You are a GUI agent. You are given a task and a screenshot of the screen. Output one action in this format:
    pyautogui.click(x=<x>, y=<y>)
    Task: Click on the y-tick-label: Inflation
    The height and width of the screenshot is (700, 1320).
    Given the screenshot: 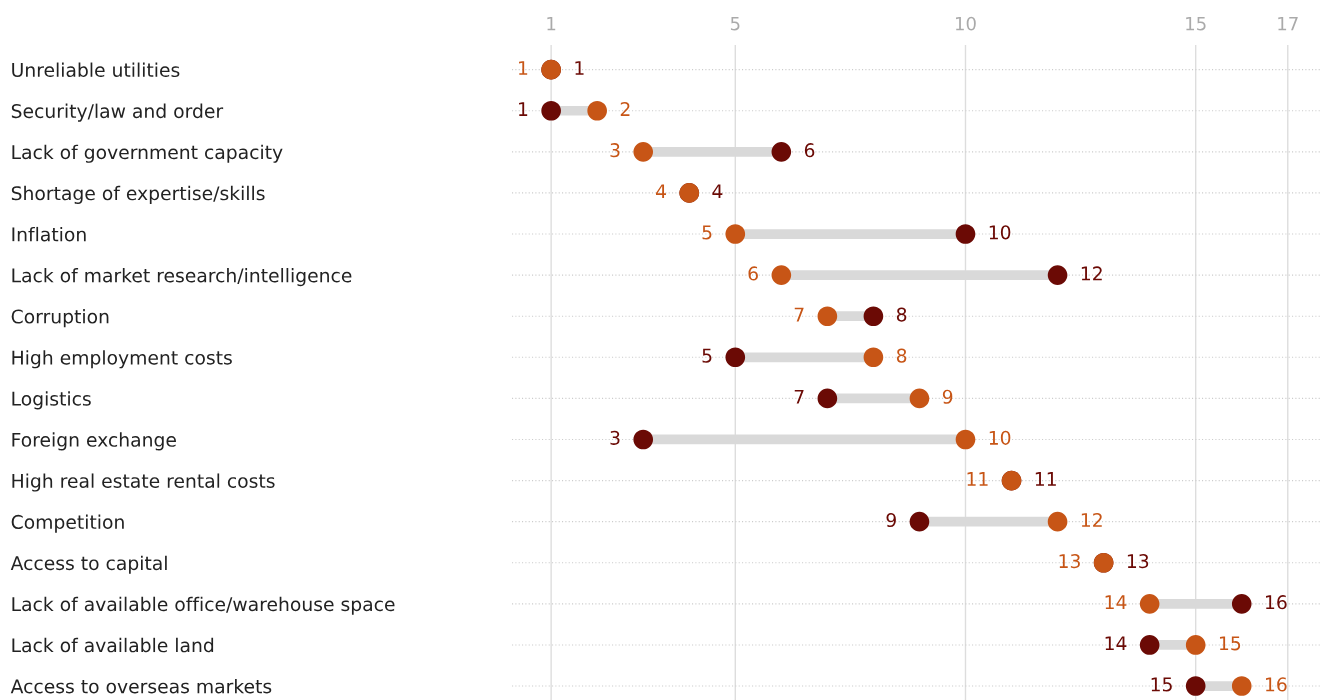 What is the action you would take?
    pyautogui.click(x=49, y=234)
    